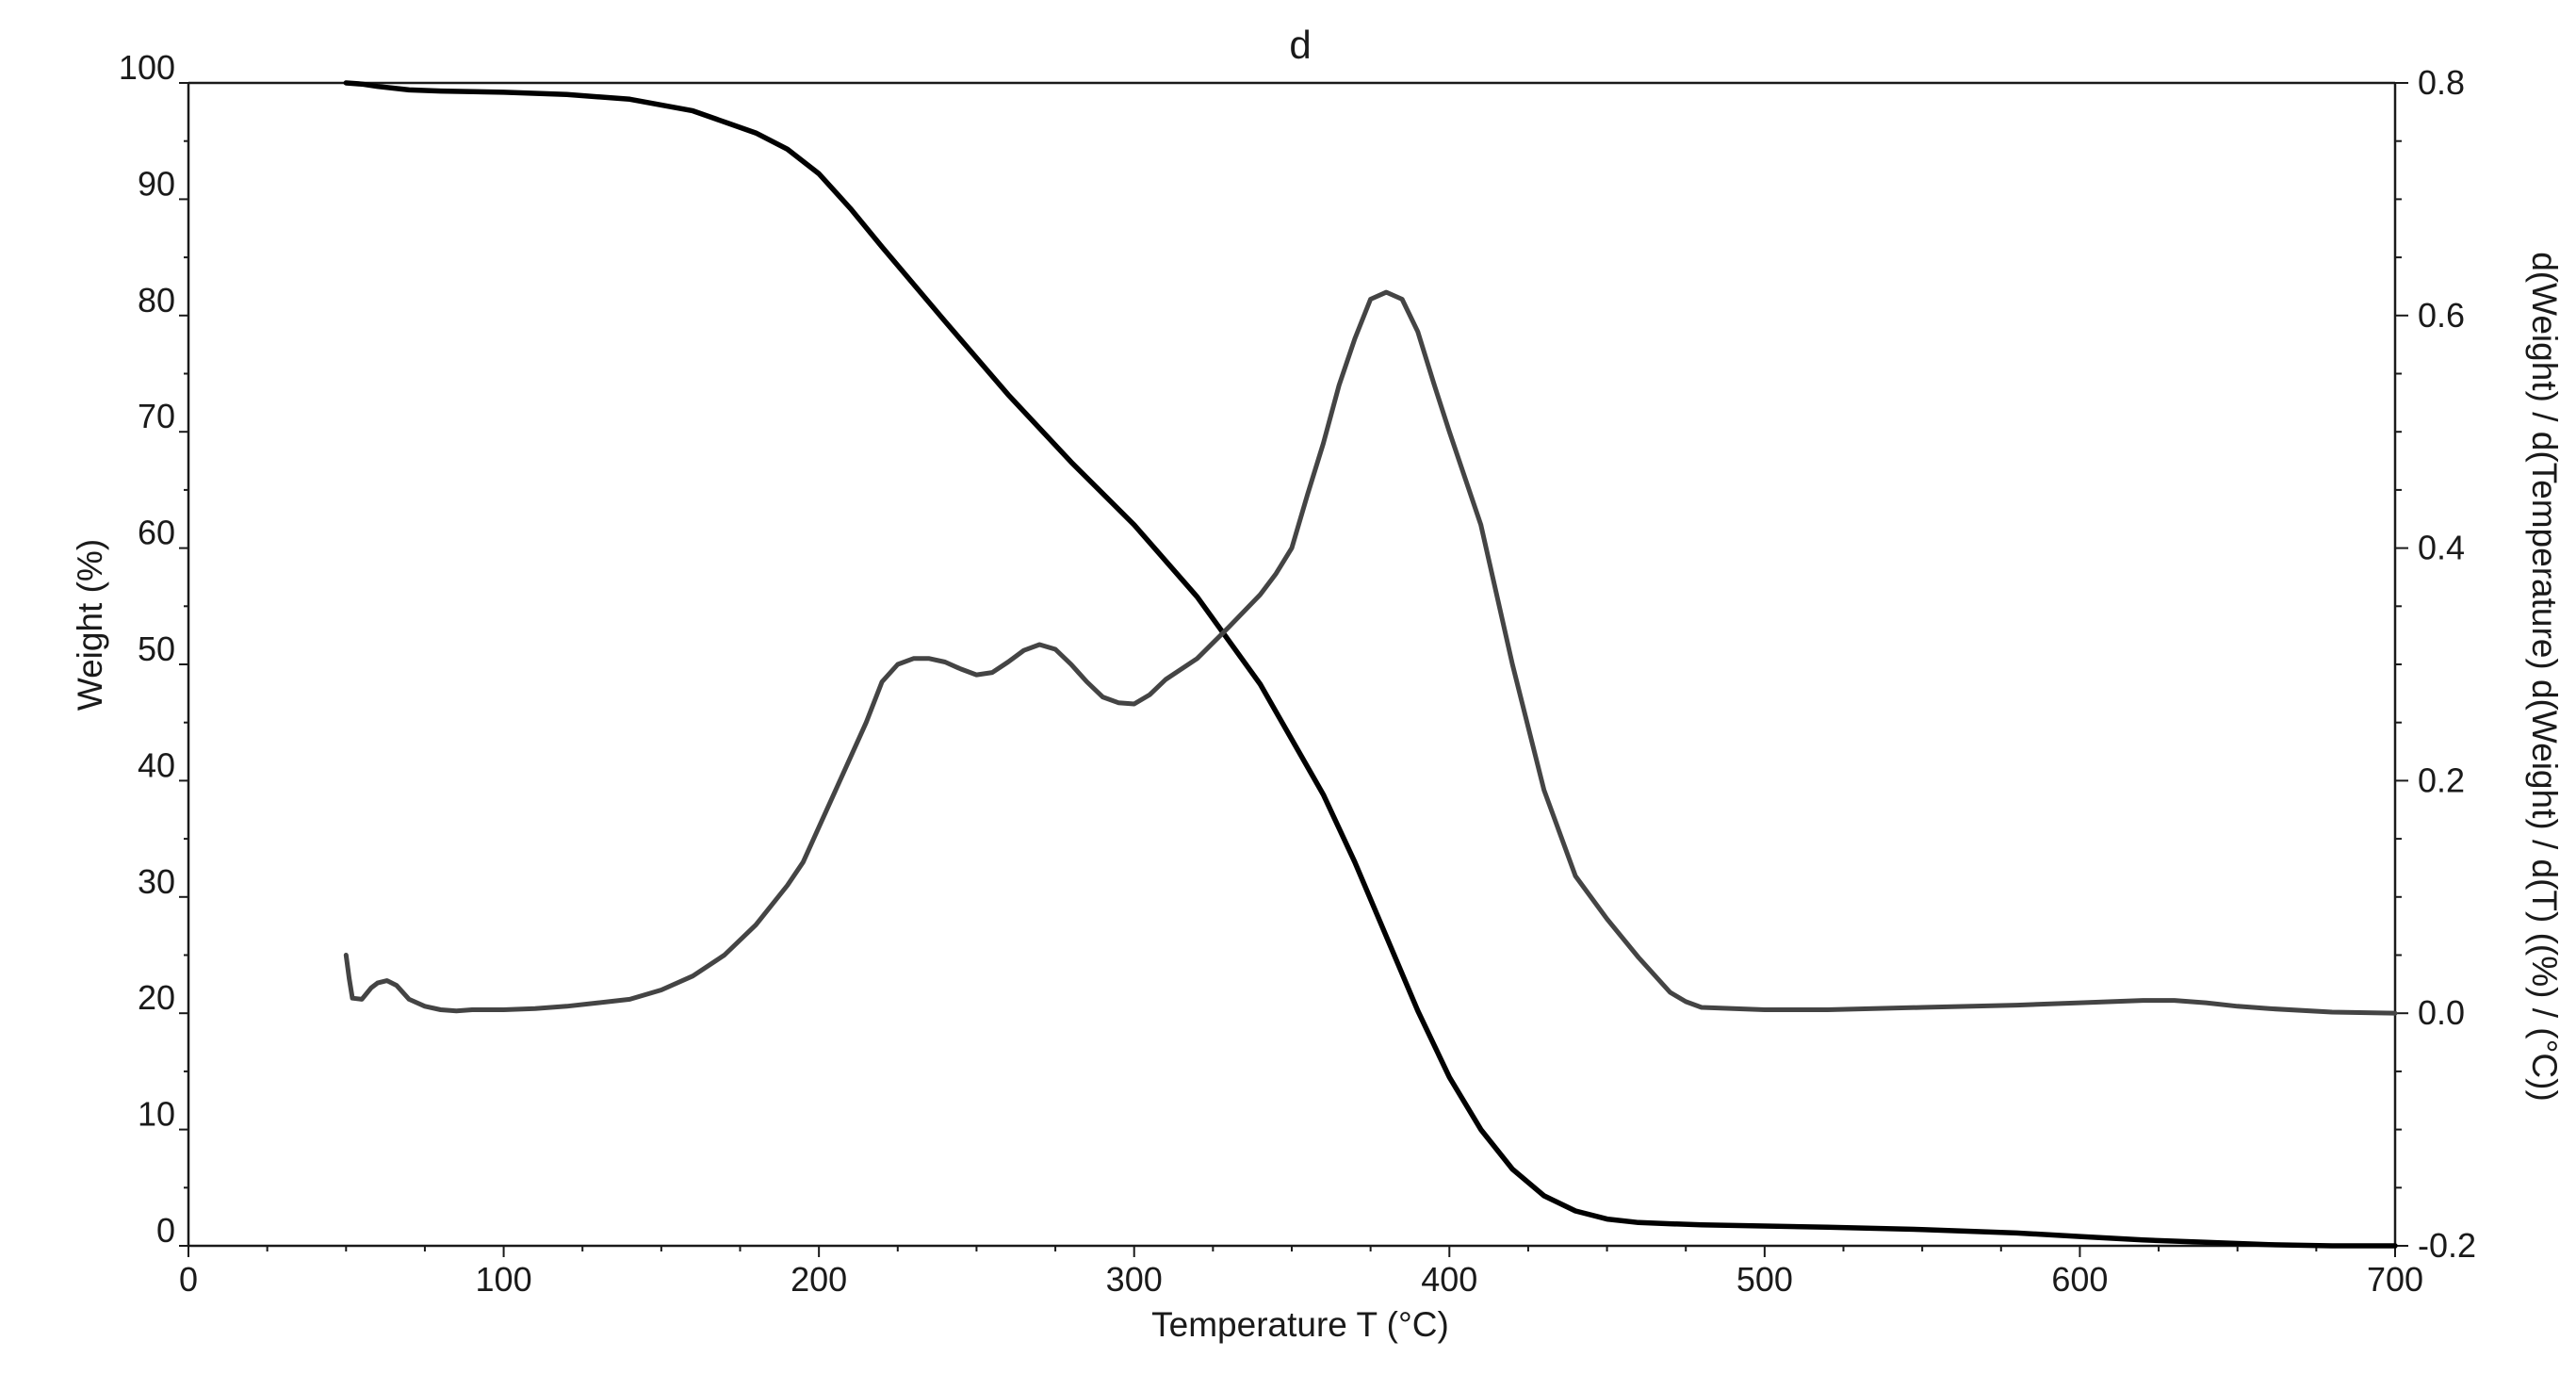 The image size is (2576, 1390). I want to click on chart-title: d, so click(1300, 45).